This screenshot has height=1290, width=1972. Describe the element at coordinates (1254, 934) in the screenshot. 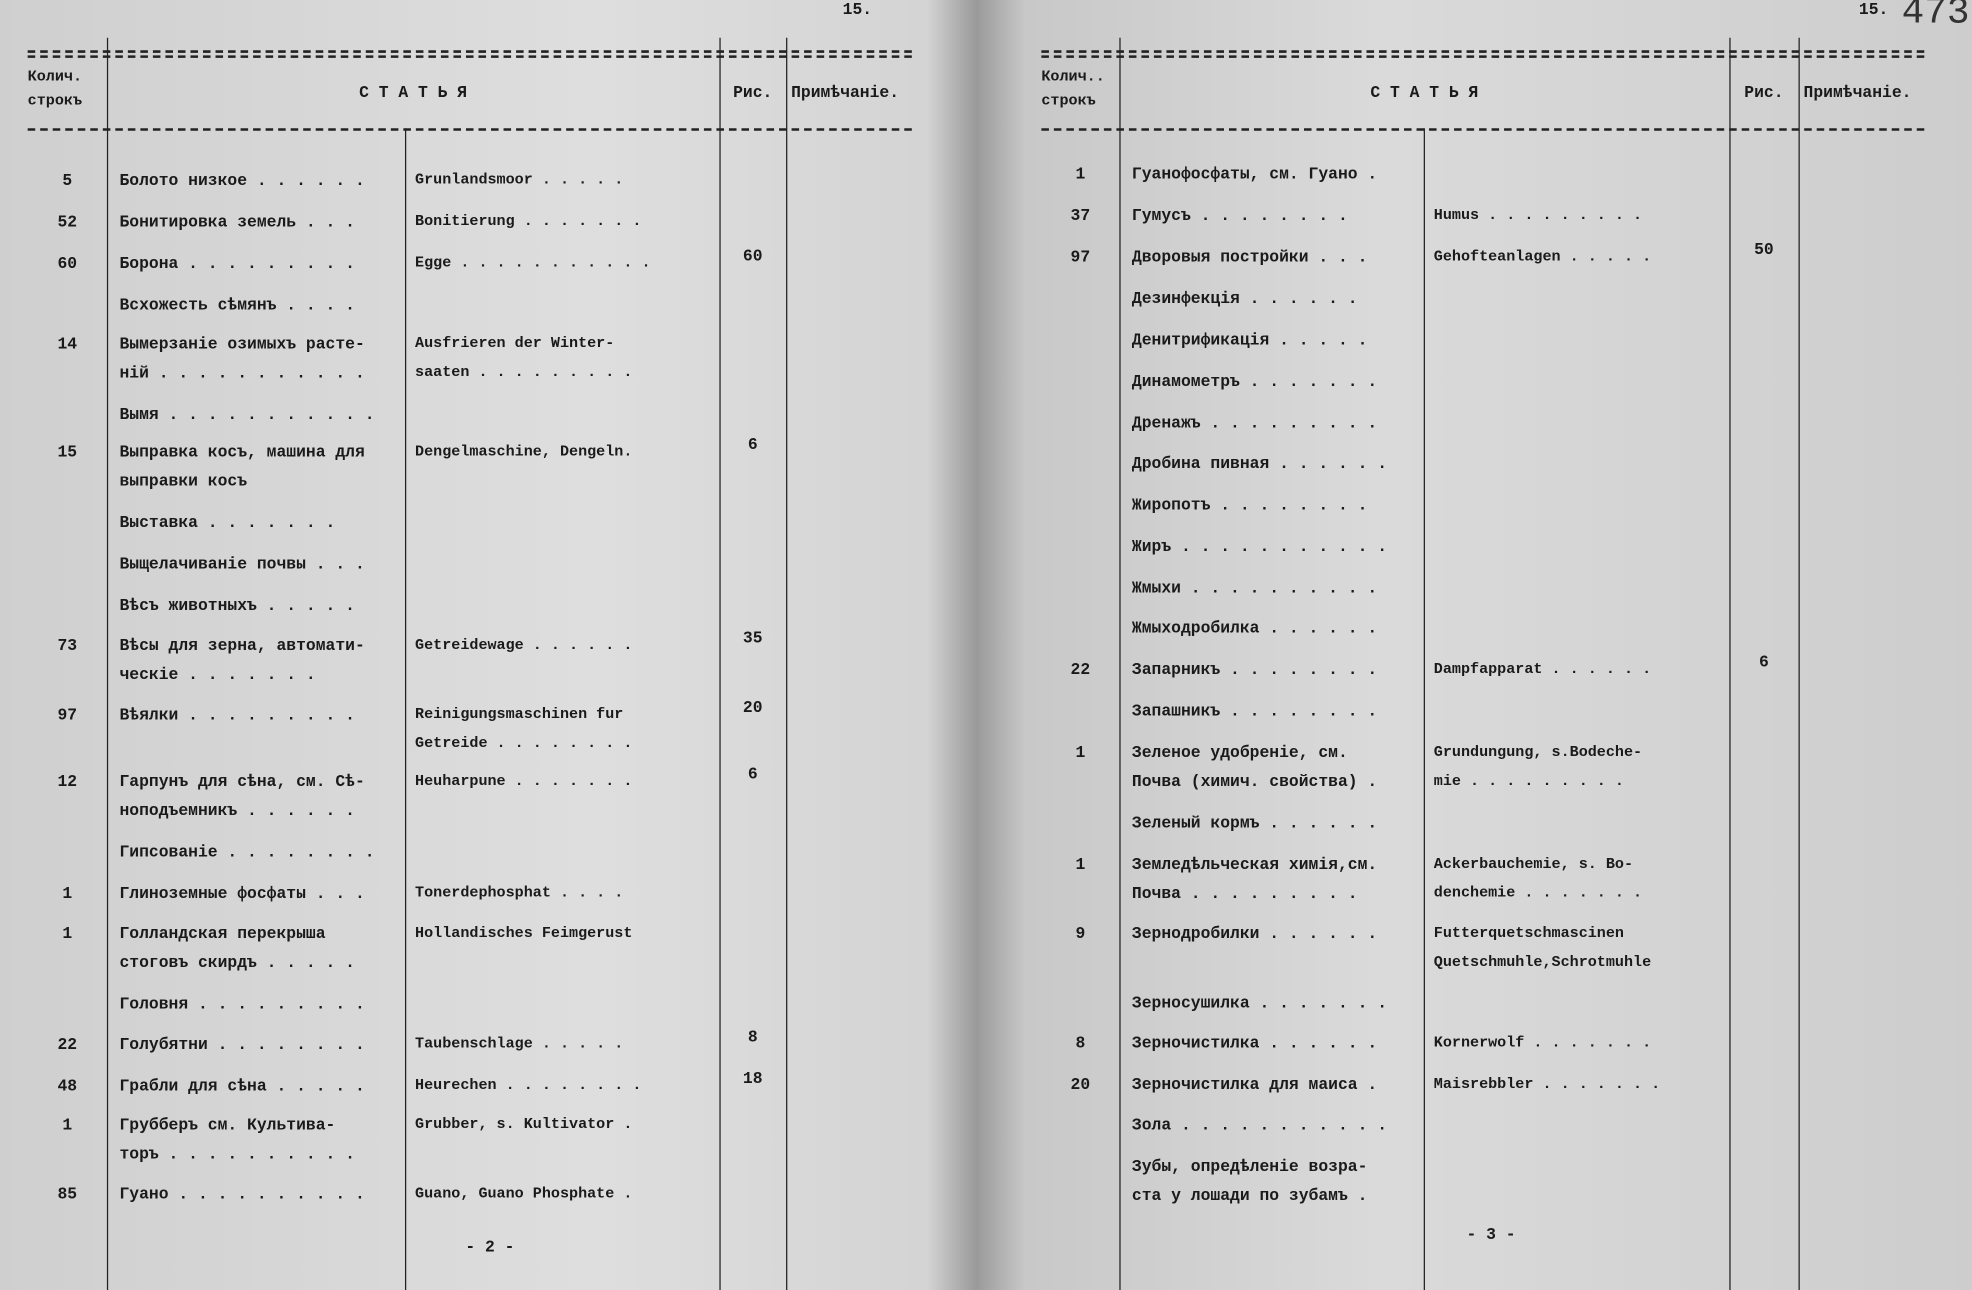

I see `article-ru: Зернодробилки . . . . . .` at that location.